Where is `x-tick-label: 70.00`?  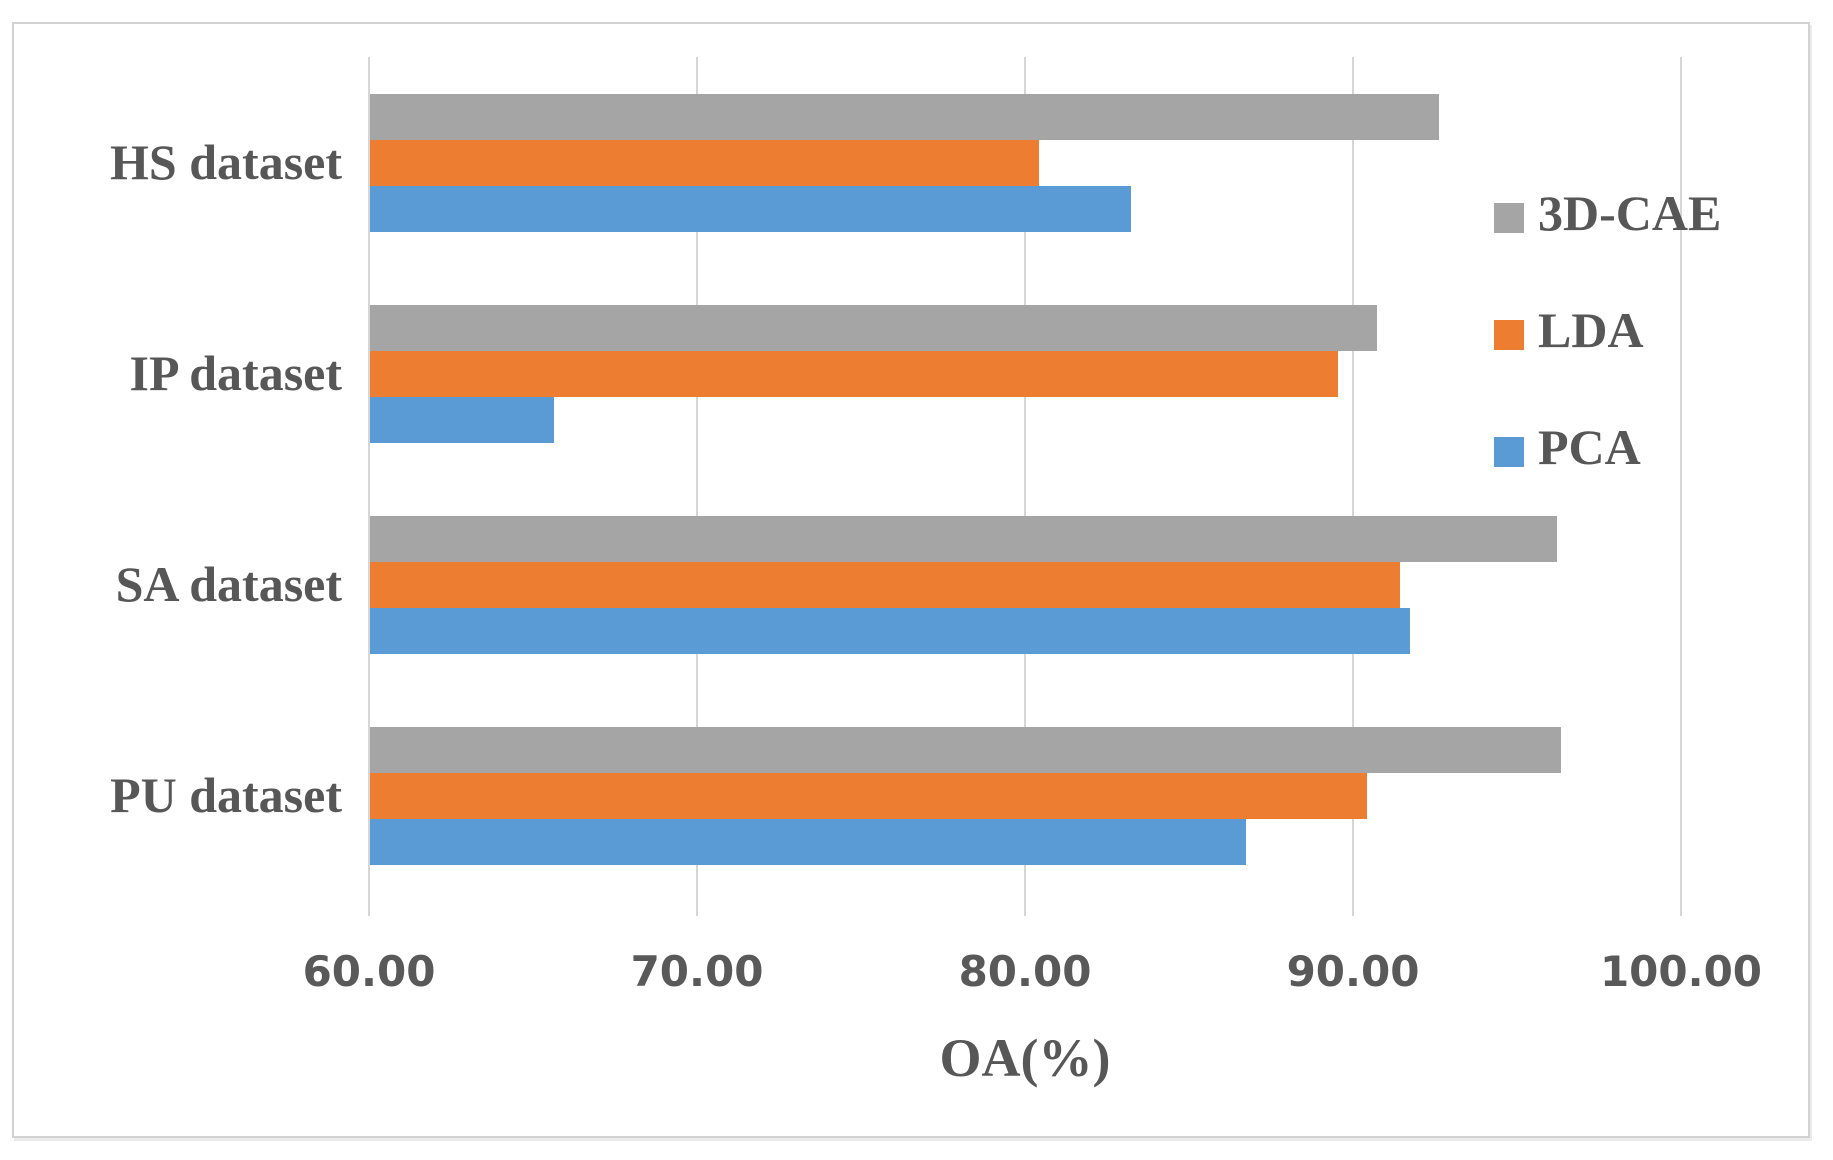
x-tick-label: 70.00 is located at coordinates (697, 971).